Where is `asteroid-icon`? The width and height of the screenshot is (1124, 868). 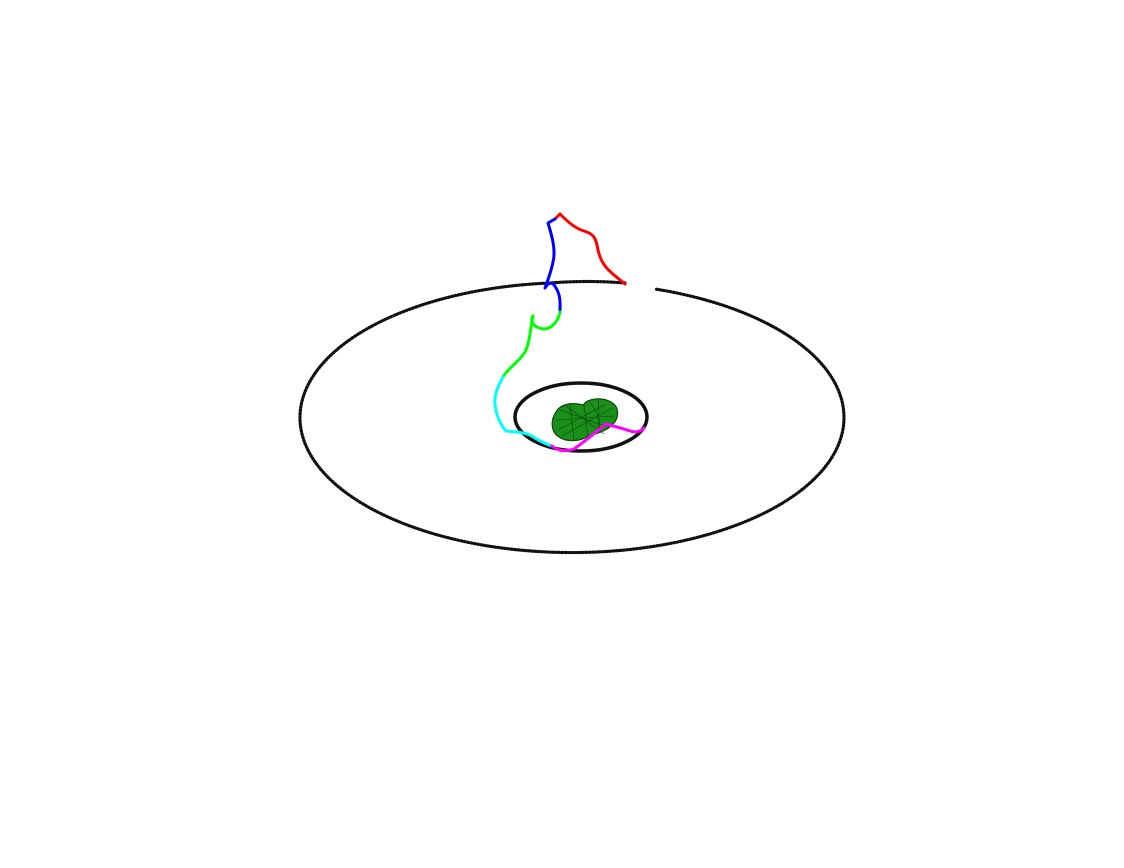 asteroid-icon is located at coordinates (585, 420).